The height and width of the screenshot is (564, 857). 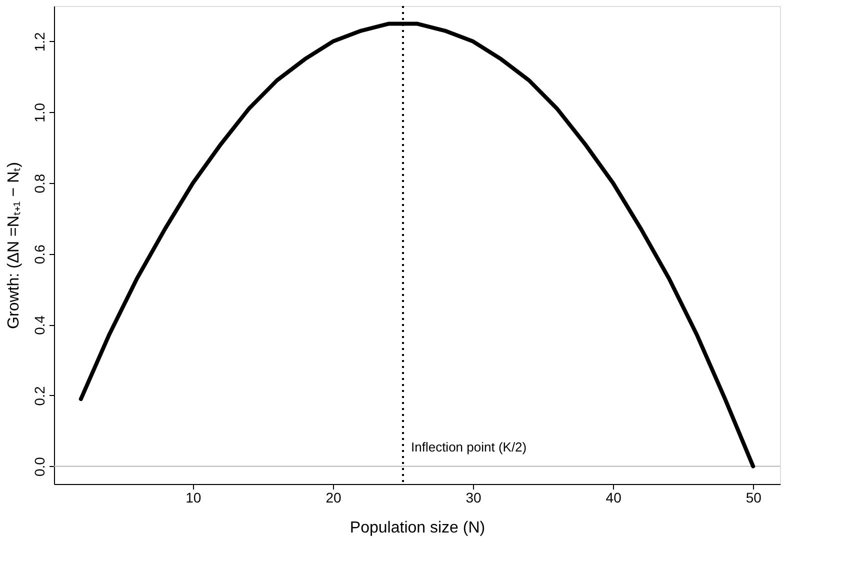 I want to click on ref-line-label: Inflection point (K/2), so click(x=468, y=446).